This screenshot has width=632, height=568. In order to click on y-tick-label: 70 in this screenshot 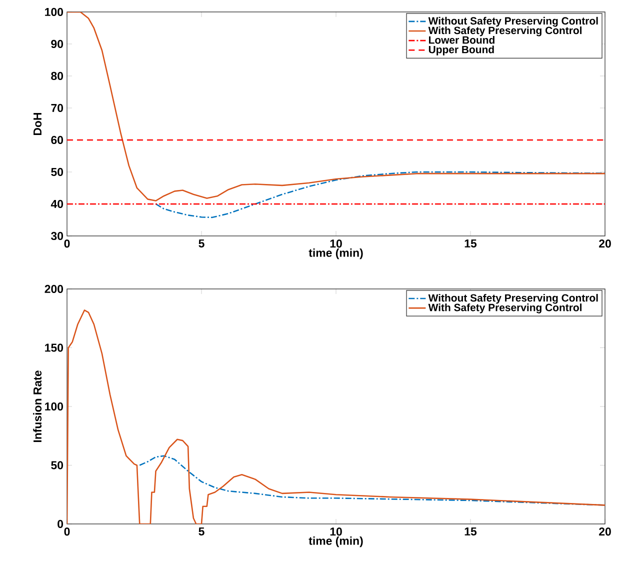, I will do `click(57, 108)`.